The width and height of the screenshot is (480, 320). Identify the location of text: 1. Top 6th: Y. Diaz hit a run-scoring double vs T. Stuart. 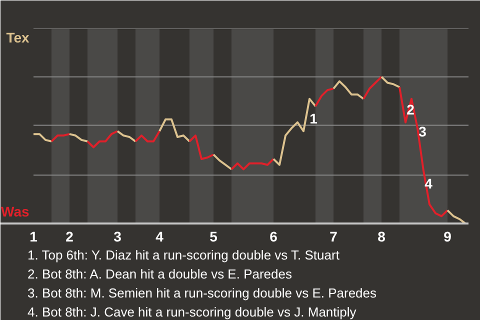
(184, 255).